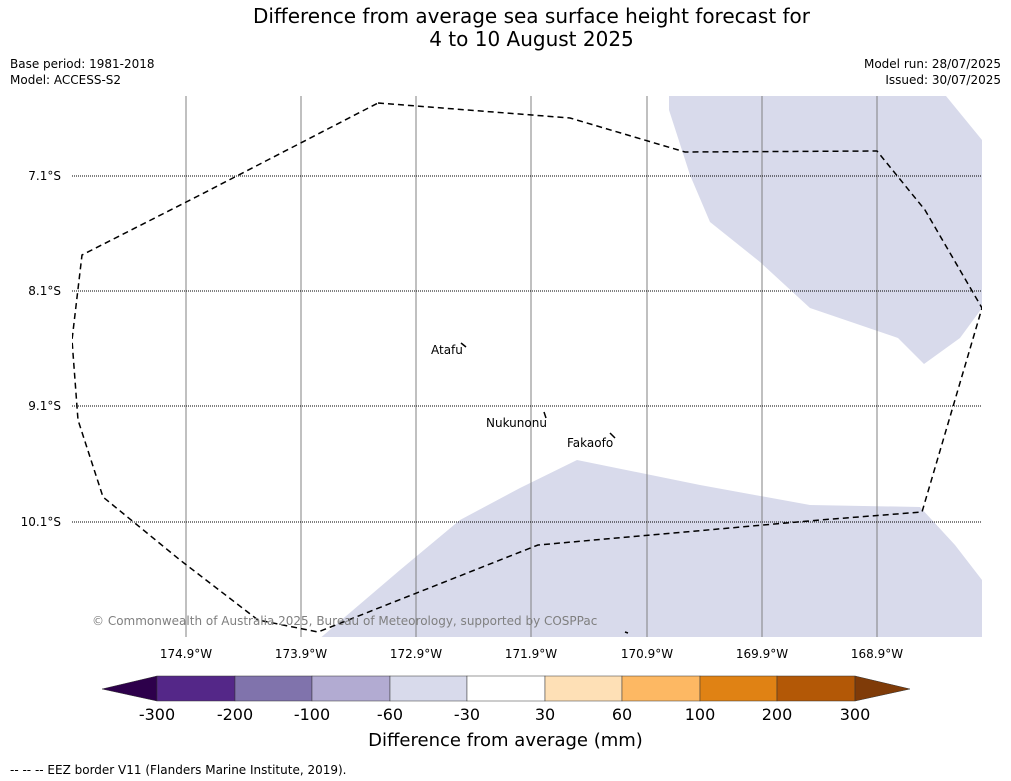 The width and height of the screenshot is (1011, 781). What do you see at coordinates (44, 406) in the screenshot?
I see `lat-label-3: 9.1°S` at bounding box center [44, 406].